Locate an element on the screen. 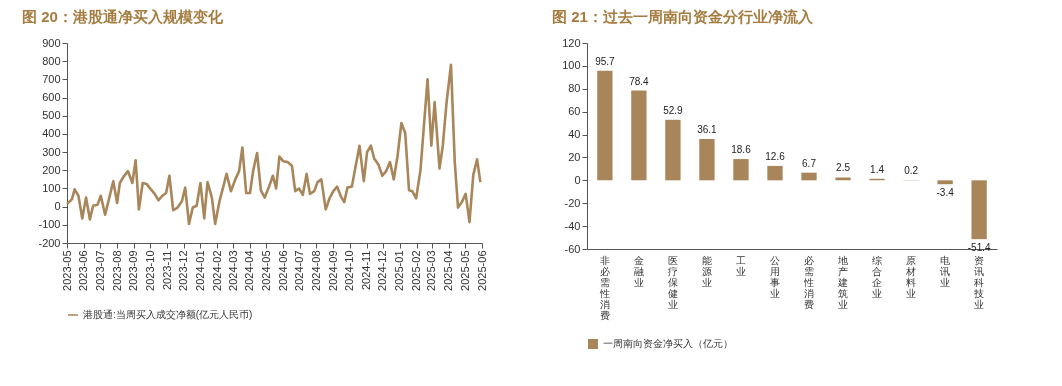 This screenshot has width=1062, height=386. y-tick-label: 700 is located at coordinates (51, 78).